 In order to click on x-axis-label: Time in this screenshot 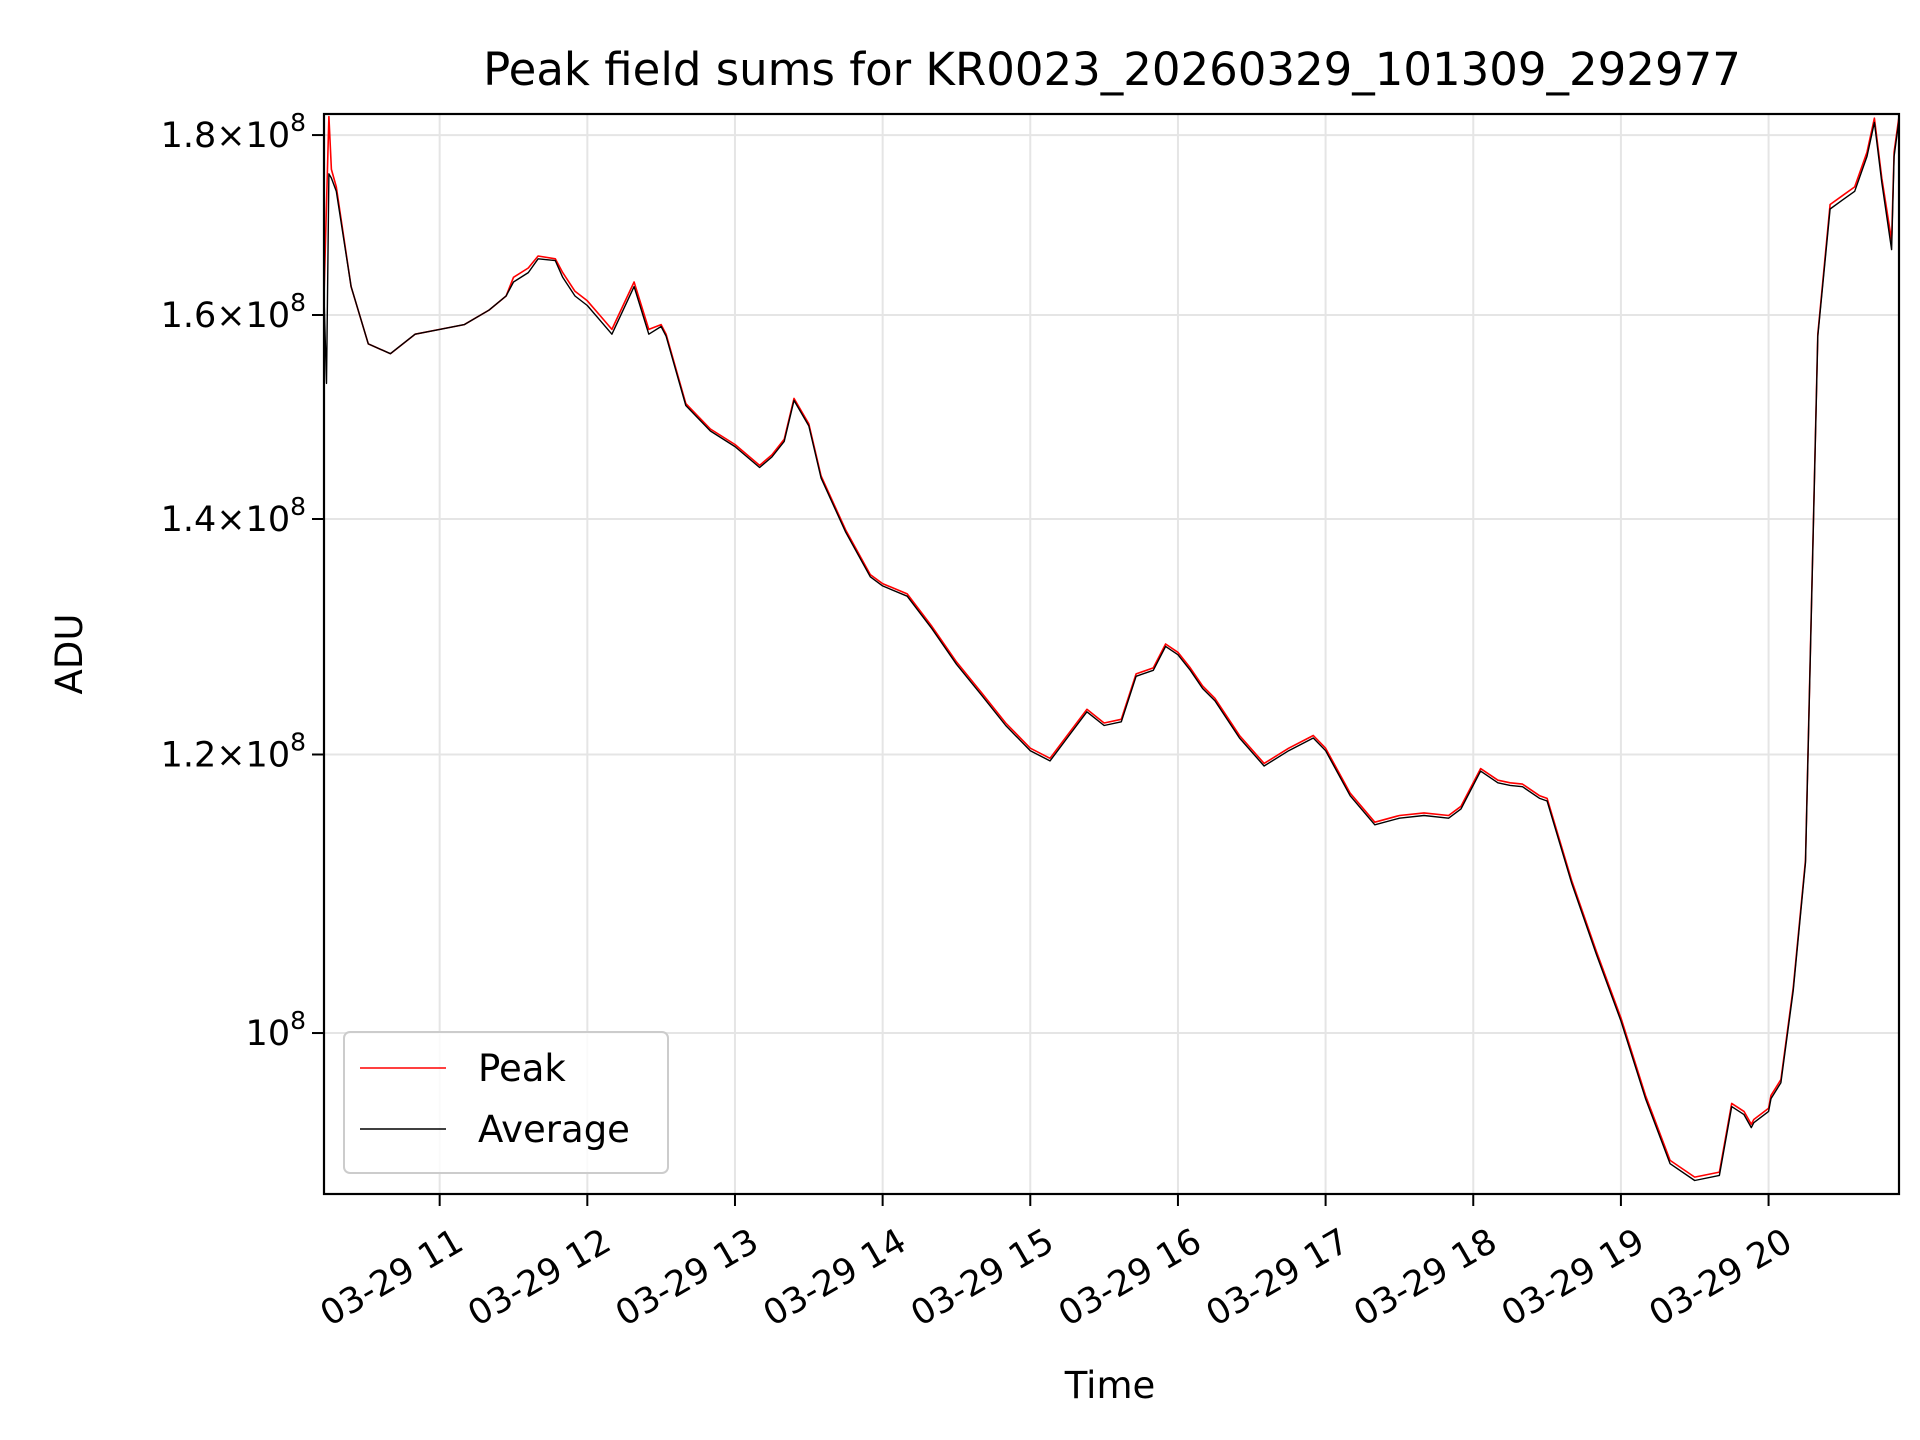, I will do `click(1110, 1385)`.